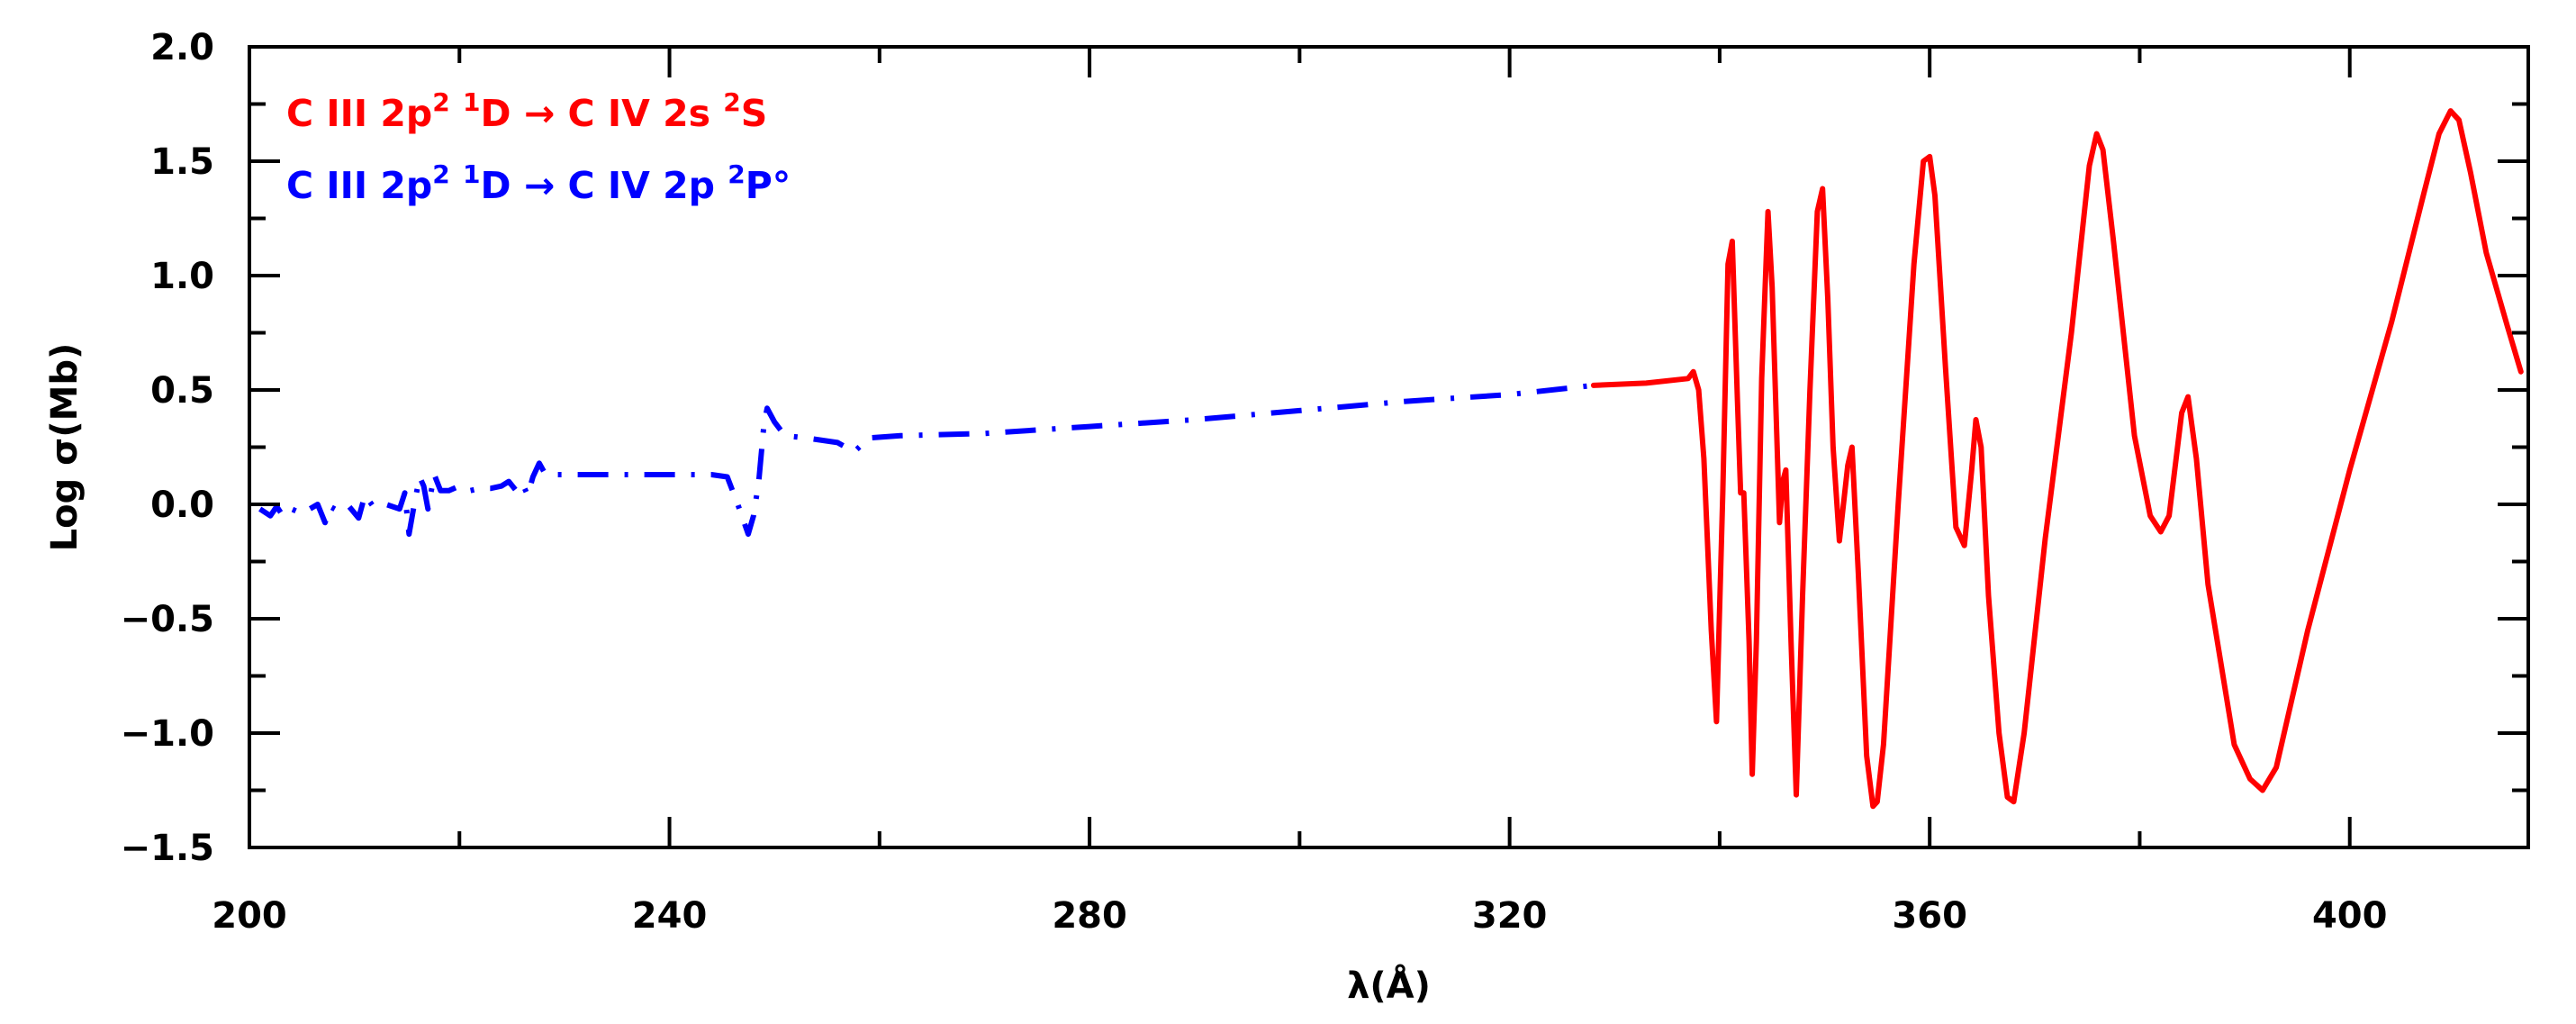 The width and height of the screenshot is (2576, 1024). What do you see at coordinates (1510, 916) in the screenshot?
I see `x-tick-label: 320` at bounding box center [1510, 916].